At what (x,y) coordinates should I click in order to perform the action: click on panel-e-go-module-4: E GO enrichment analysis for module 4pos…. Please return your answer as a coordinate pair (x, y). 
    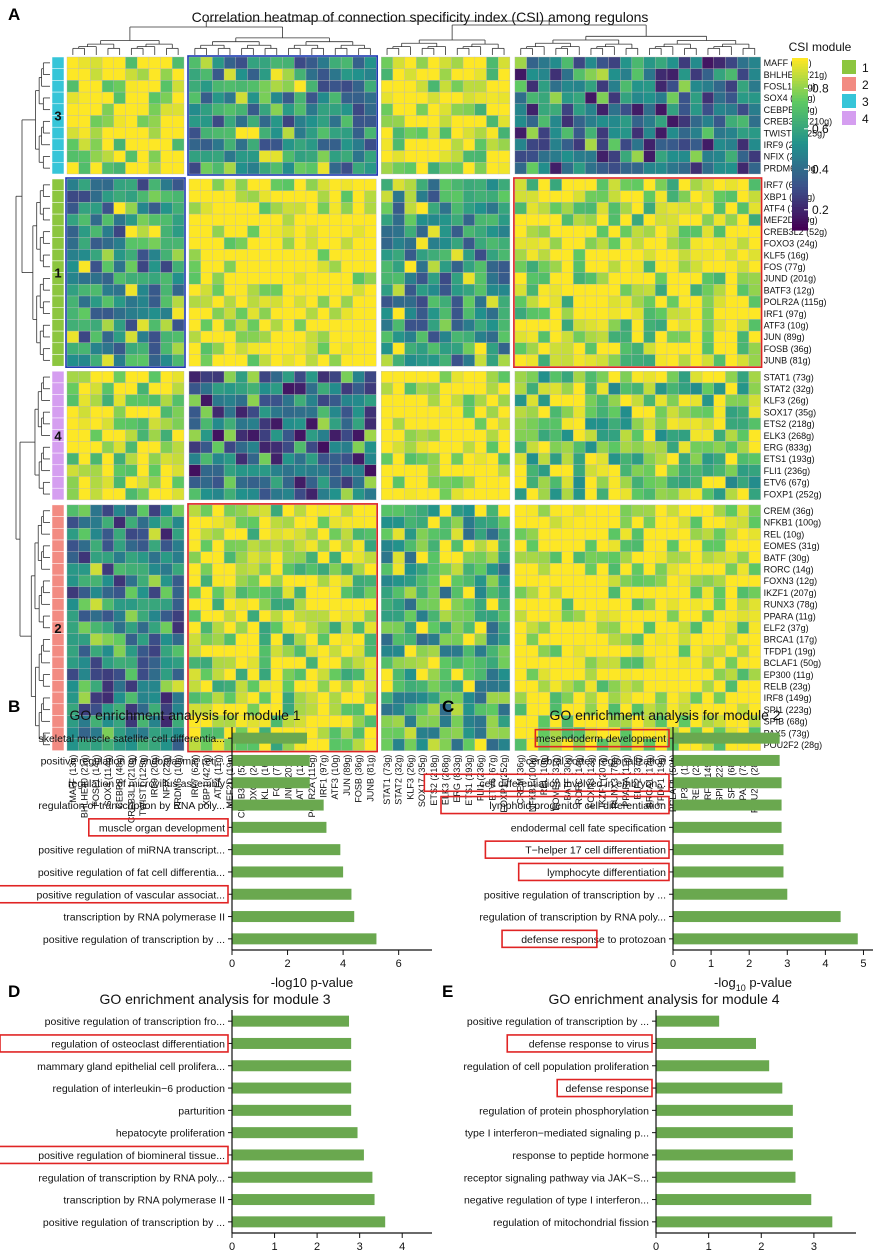
    Looking at the image, I should click on (649, 1116).